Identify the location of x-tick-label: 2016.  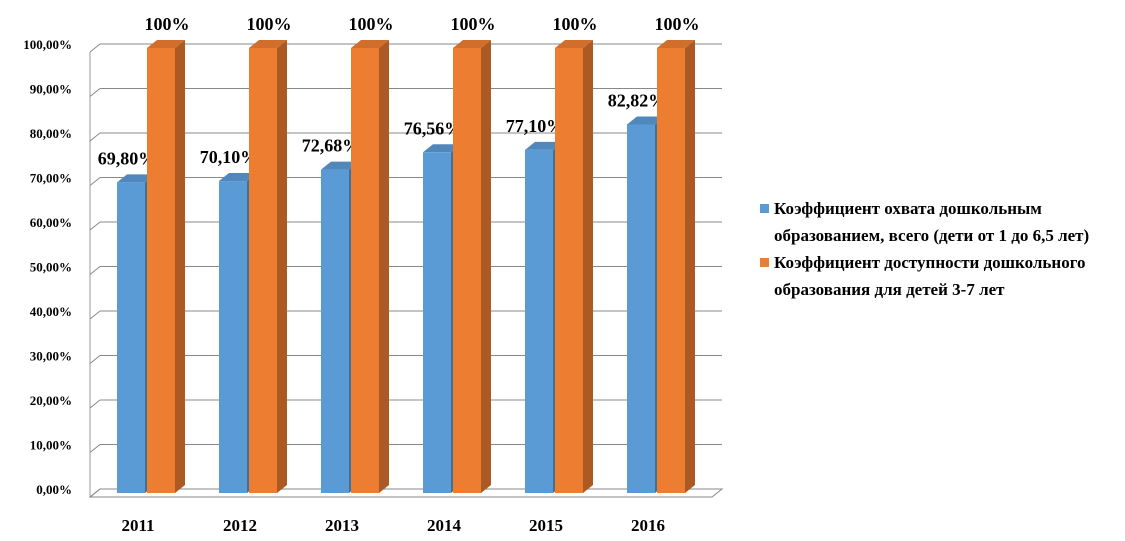
(648, 525).